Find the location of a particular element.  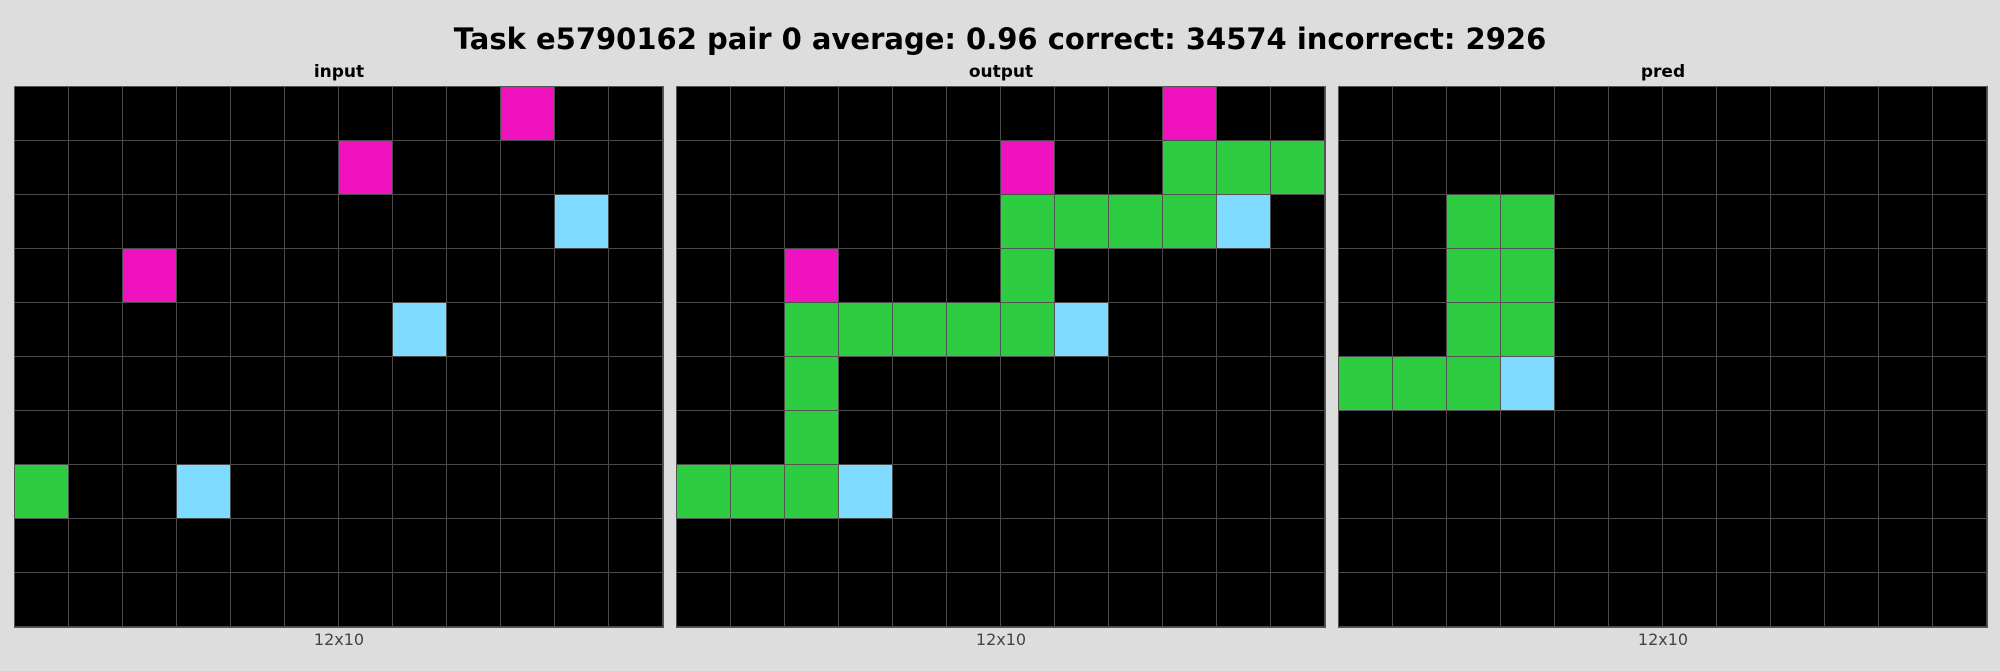

panel-title: pred is located at coordinates (1663, 72).